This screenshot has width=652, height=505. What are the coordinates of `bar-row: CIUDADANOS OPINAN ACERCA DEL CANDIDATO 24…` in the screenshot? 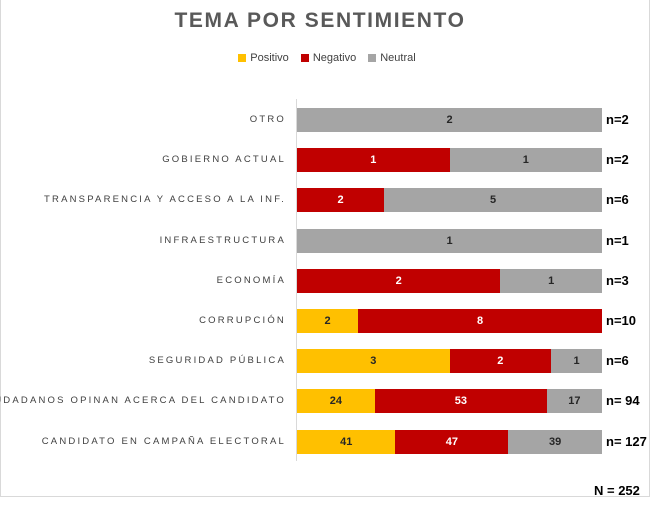 It's located at (326, 409).